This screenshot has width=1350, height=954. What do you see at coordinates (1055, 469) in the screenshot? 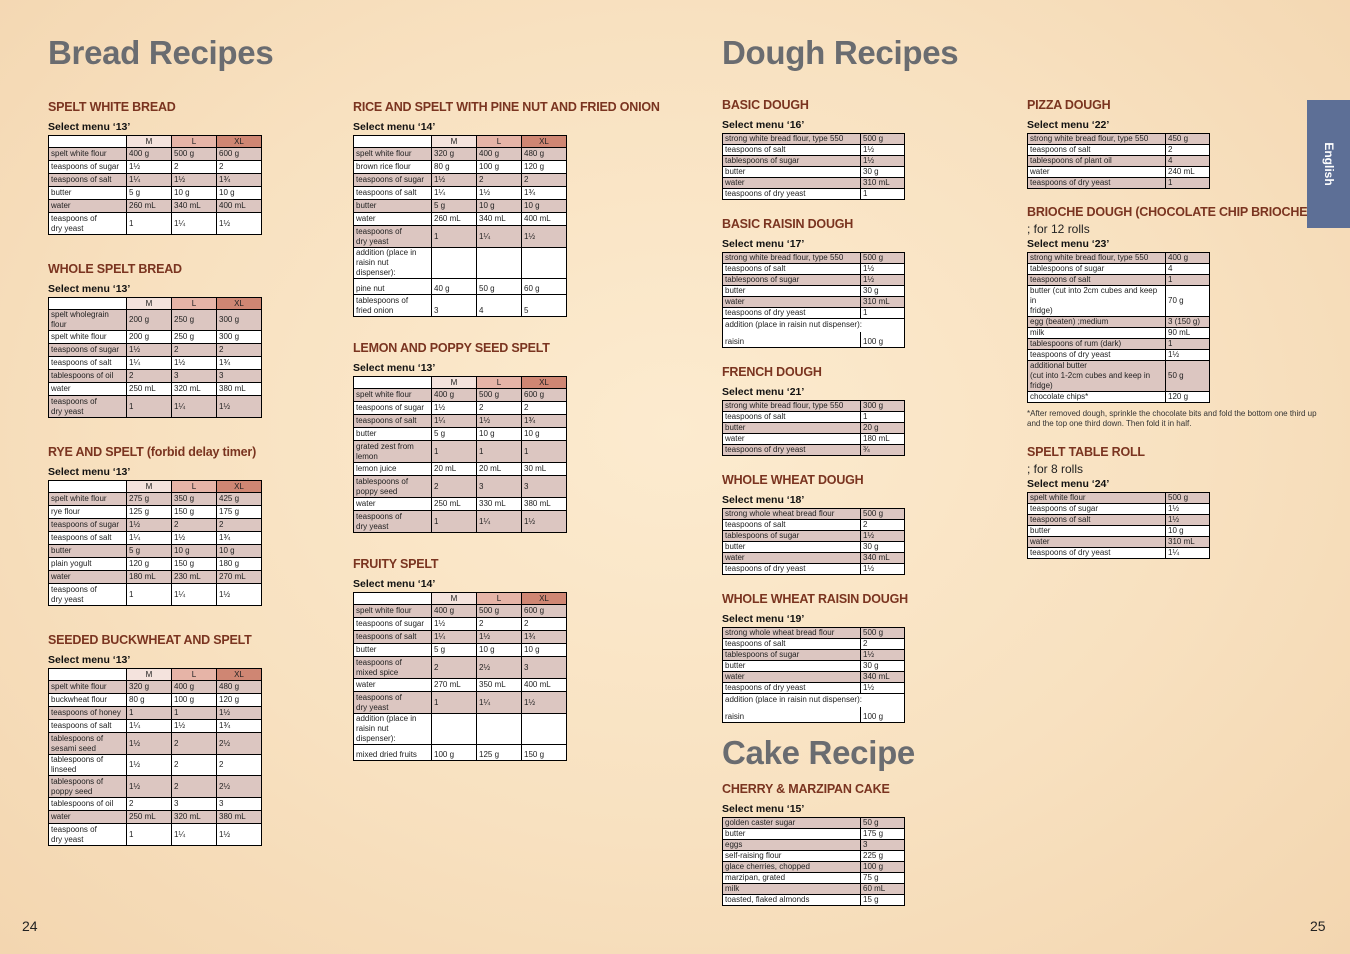
I see `recipe-subtitle: ; for 8 rolls` at bounding box center [1055, 469].